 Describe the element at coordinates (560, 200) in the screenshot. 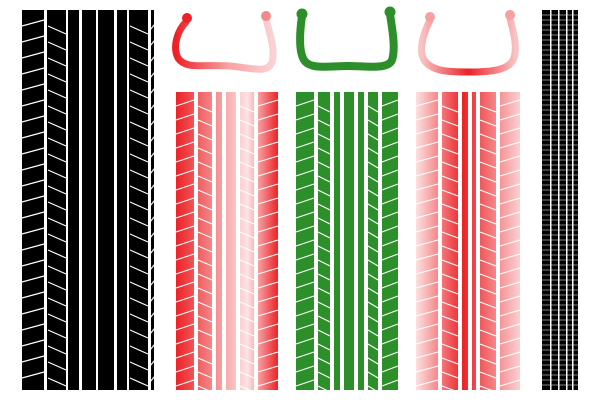

I see `thin-black-tread-panel` at that location.